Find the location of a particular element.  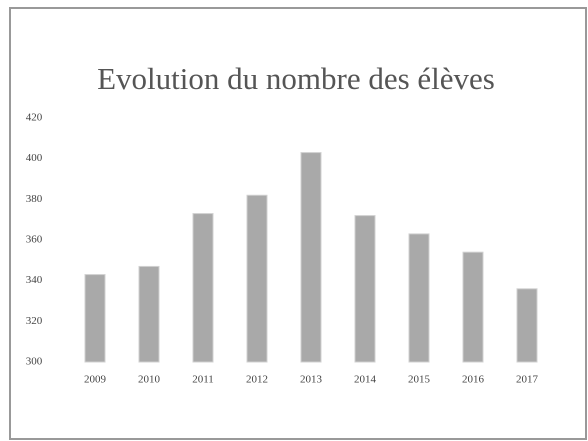

y-tick-label: 360 is located at coordinates (34, 240).